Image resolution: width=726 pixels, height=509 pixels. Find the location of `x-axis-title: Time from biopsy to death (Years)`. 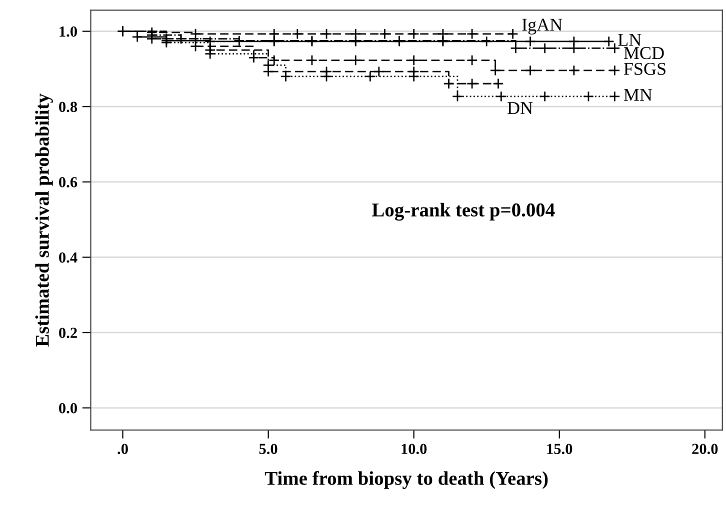

x-axis-title: Time from biopsy to death (Years) is located at coordinates (406, 480).